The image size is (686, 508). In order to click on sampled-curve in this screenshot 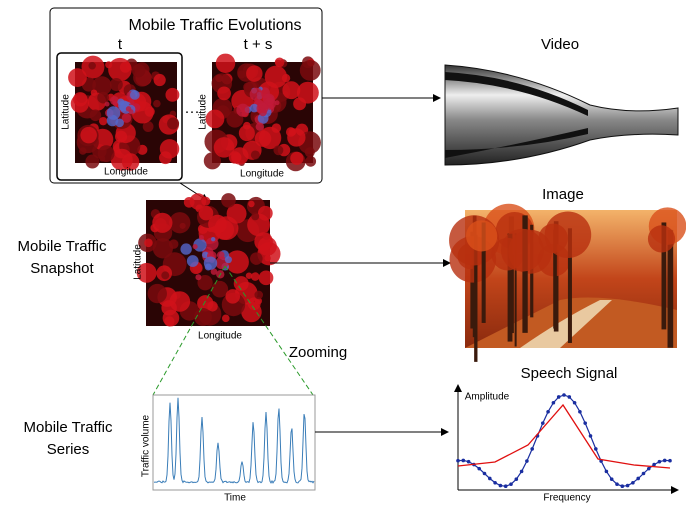, I will do `click(564, 436)`.